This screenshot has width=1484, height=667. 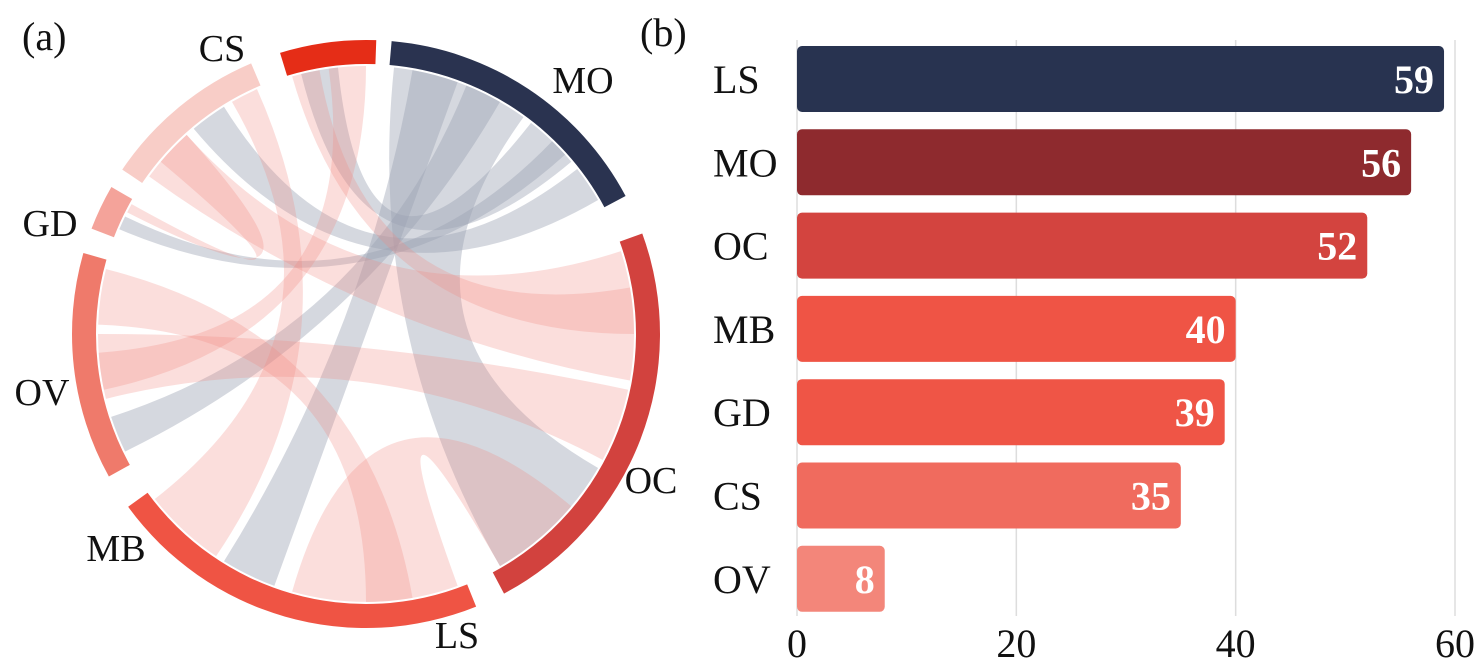 I want to click on ribbon-cs-oc, so click(x=463, y=202).